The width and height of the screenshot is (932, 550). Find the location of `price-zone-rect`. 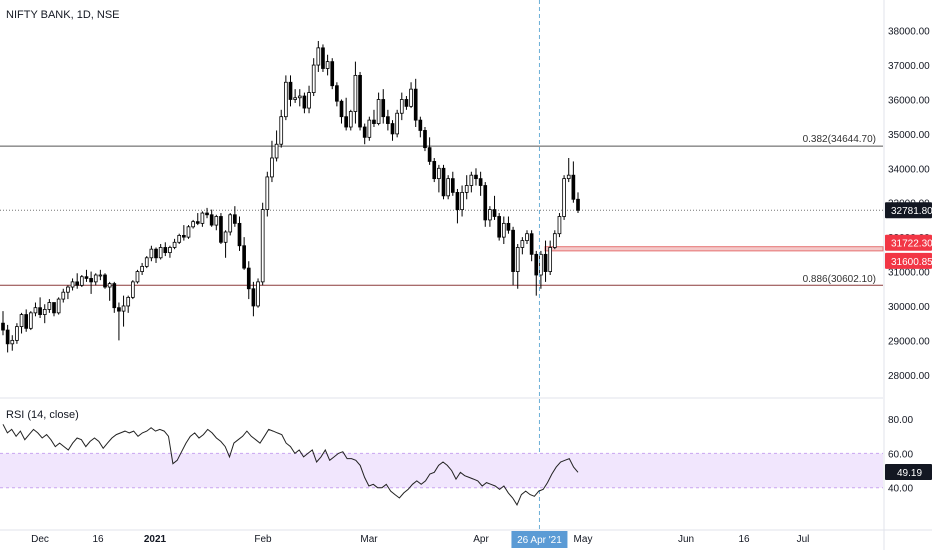

price-zone-rect is located at coordinates (714, 249).